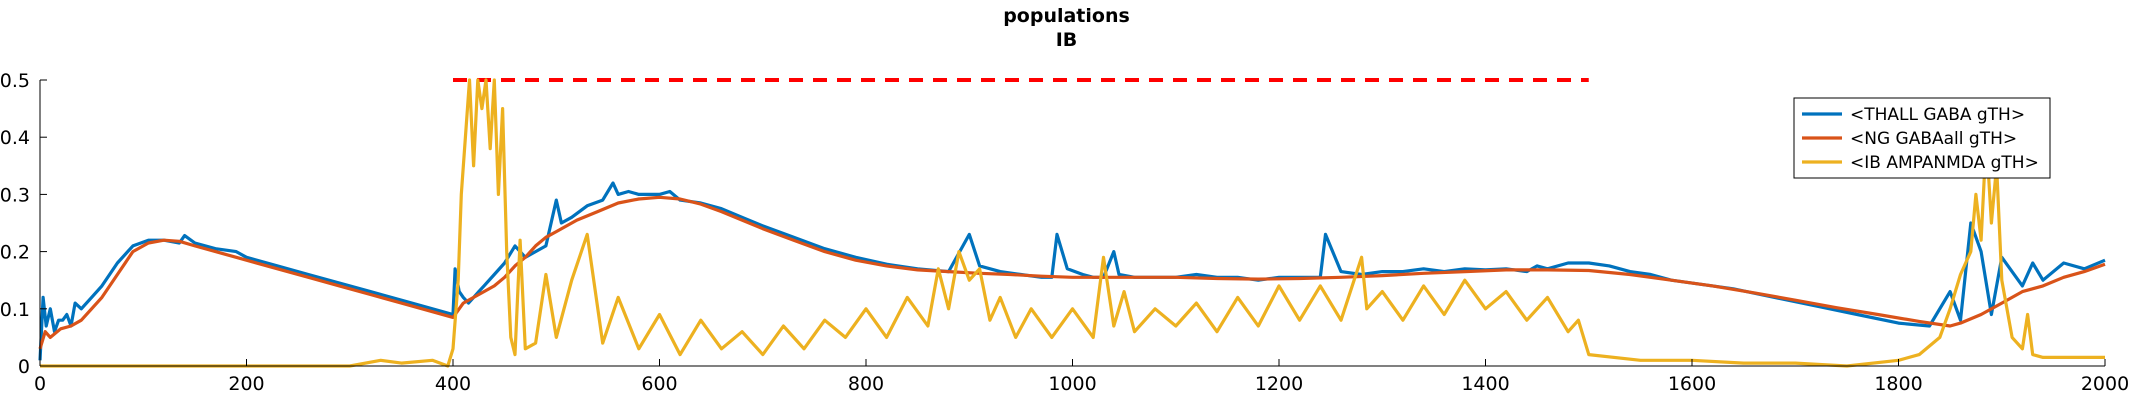 This screenshot has width=2133, height=400. I want to click on x-tick-label: 800, so click(866, 384).